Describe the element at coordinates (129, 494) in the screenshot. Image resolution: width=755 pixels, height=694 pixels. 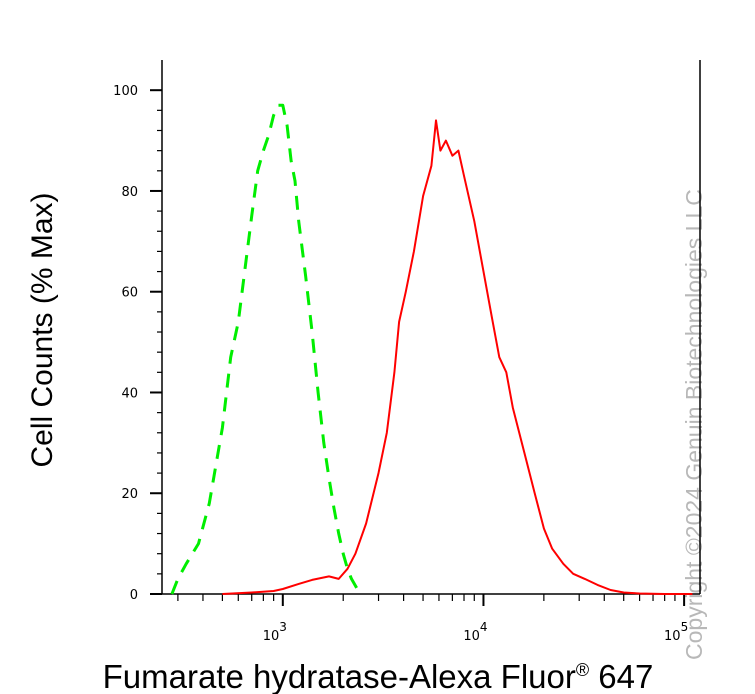
I see `y-tick-label: 20` at that location.